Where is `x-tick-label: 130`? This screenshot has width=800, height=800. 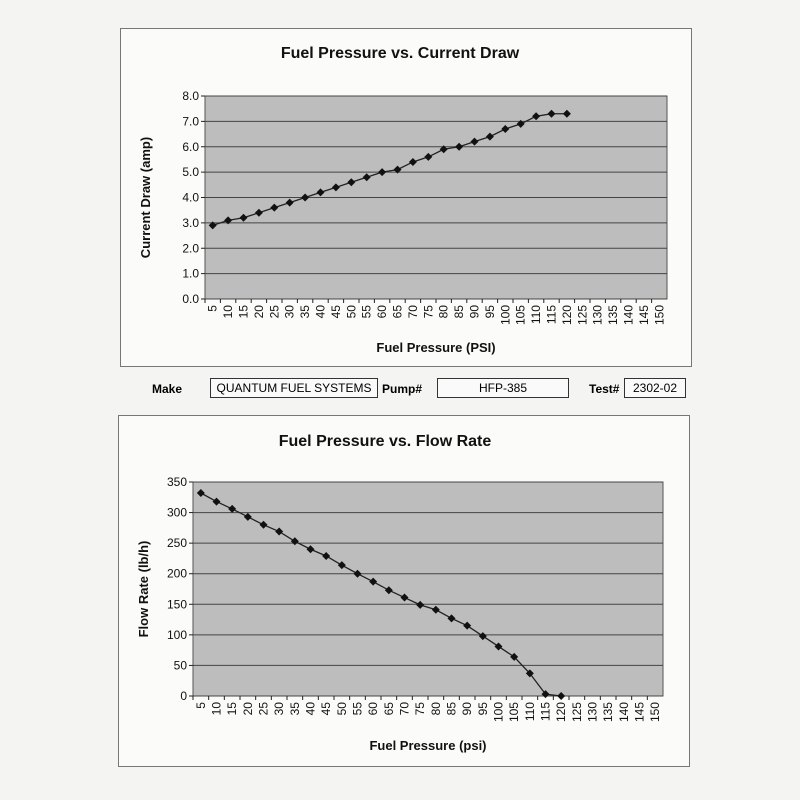 x-tick-label: 130 is located at coordinates (593, 712).